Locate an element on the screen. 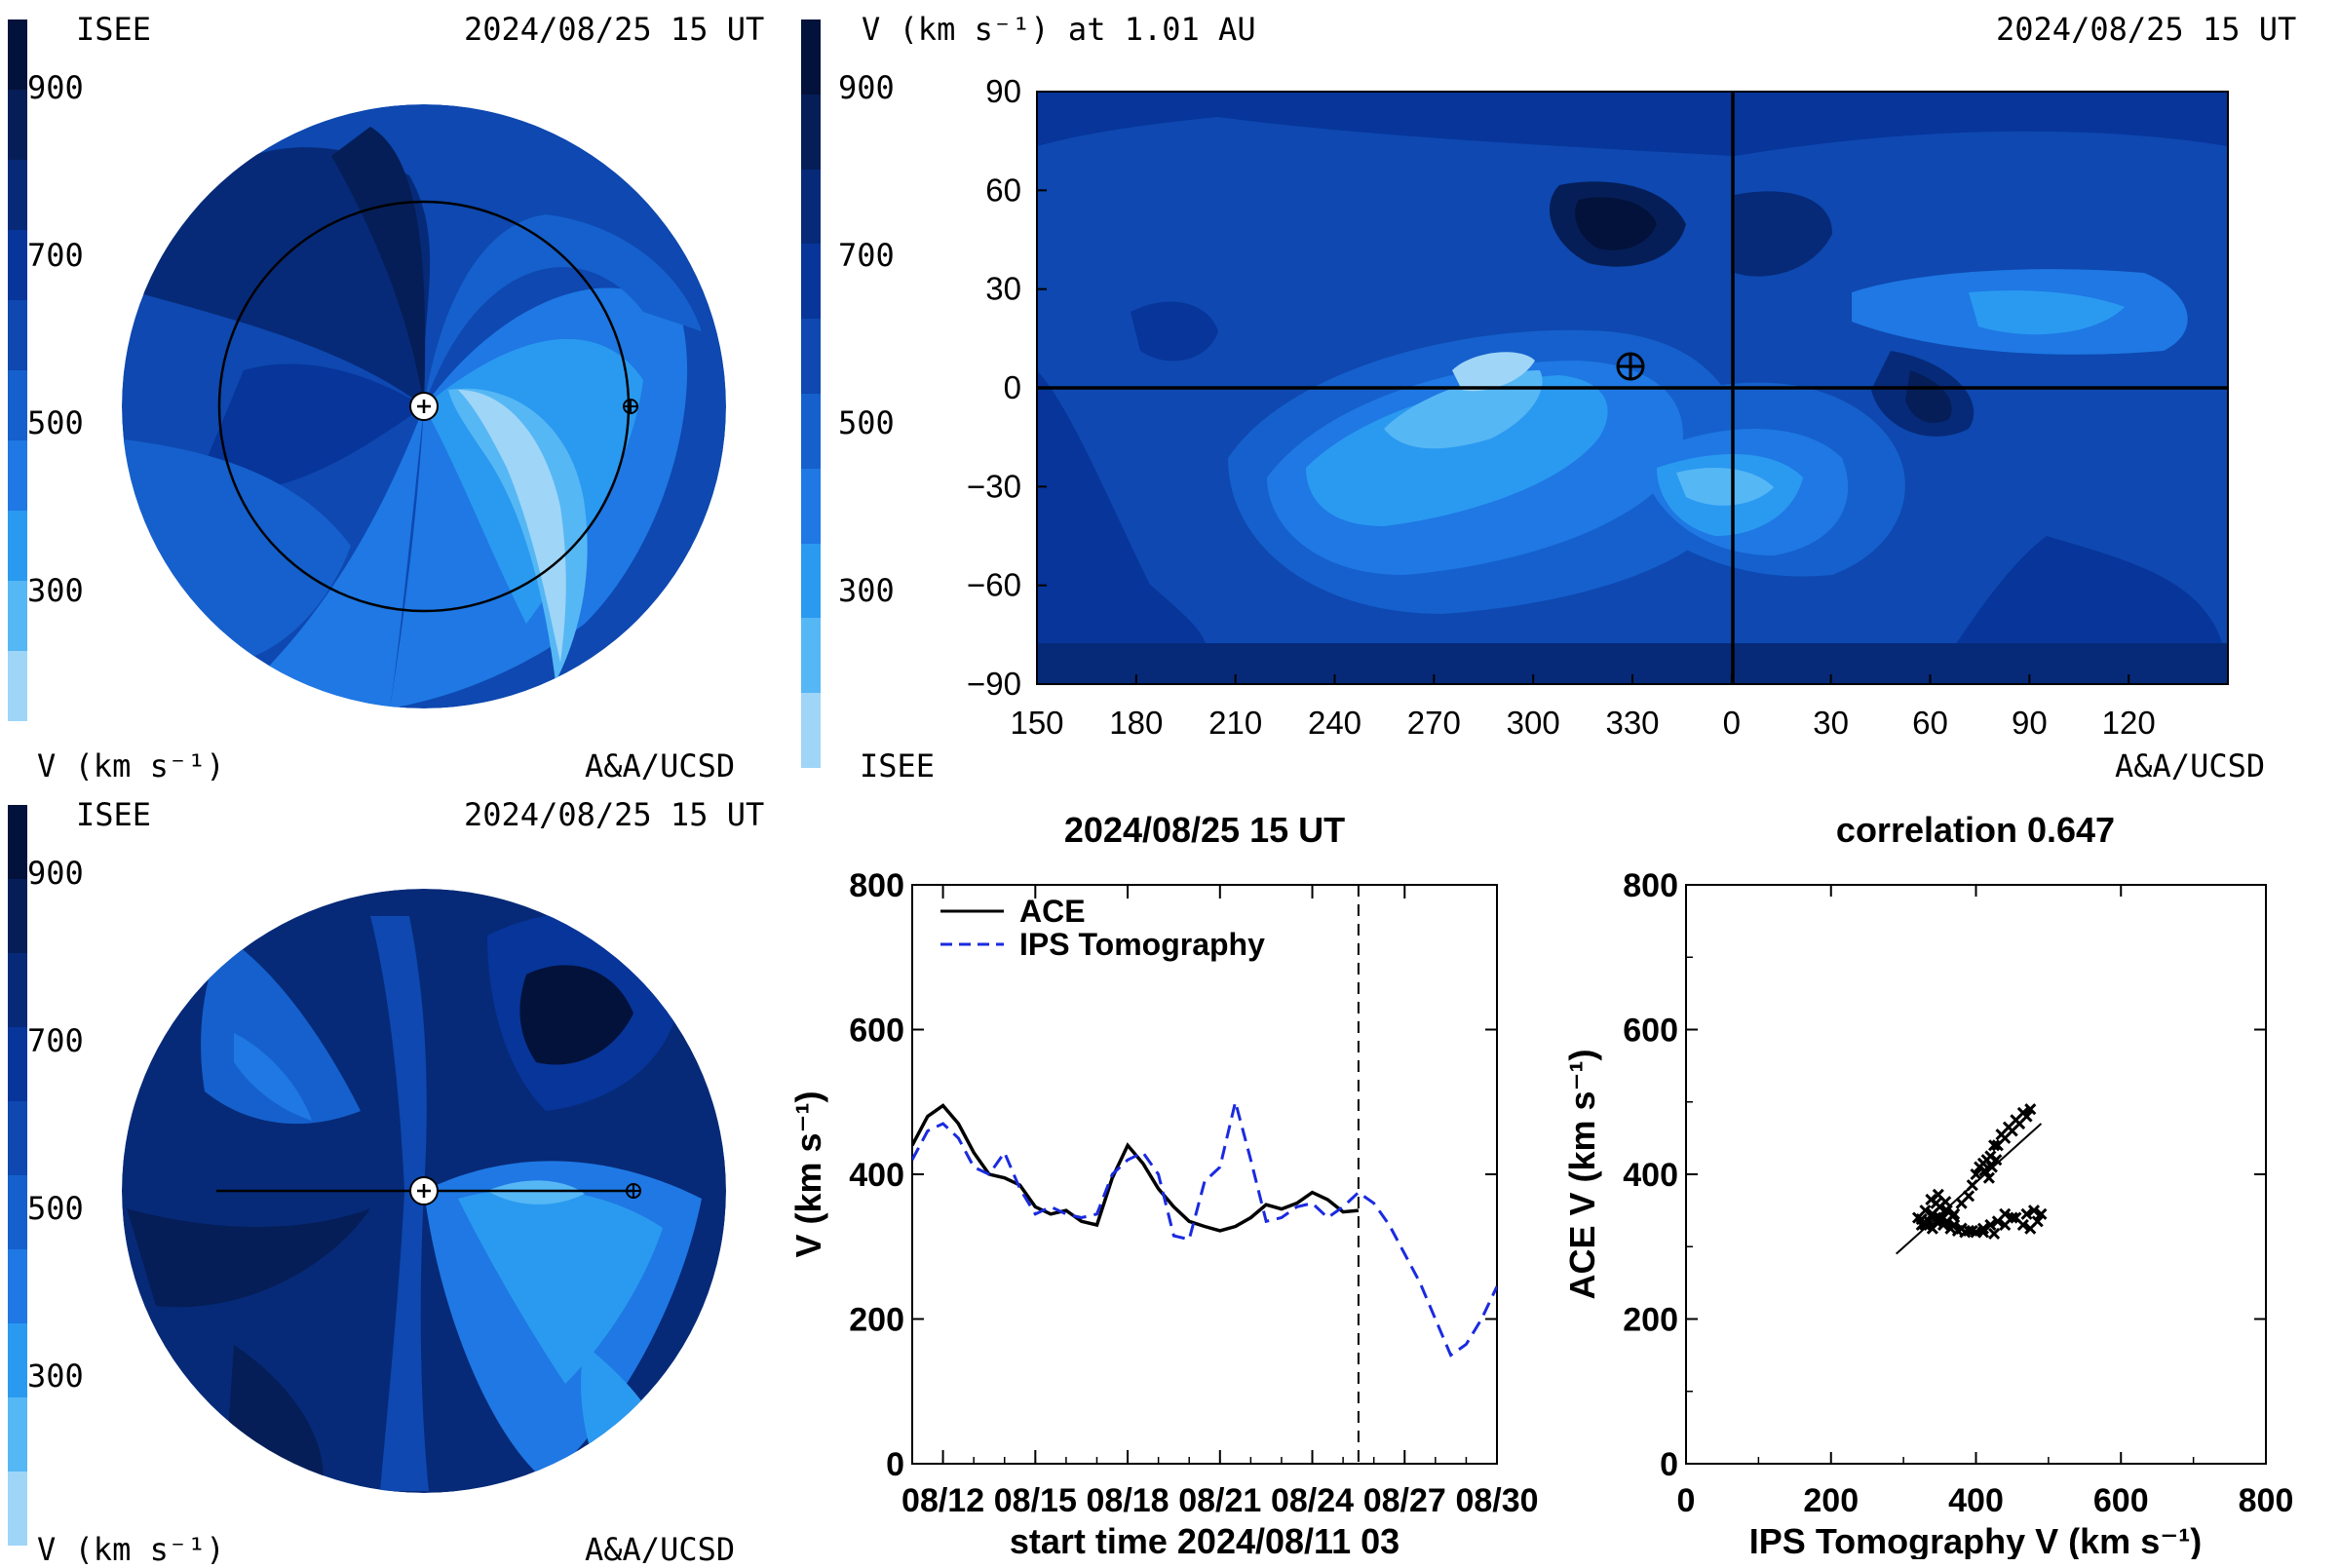  map-y-tick-label: 0 is located at coordinates (1012, 387).